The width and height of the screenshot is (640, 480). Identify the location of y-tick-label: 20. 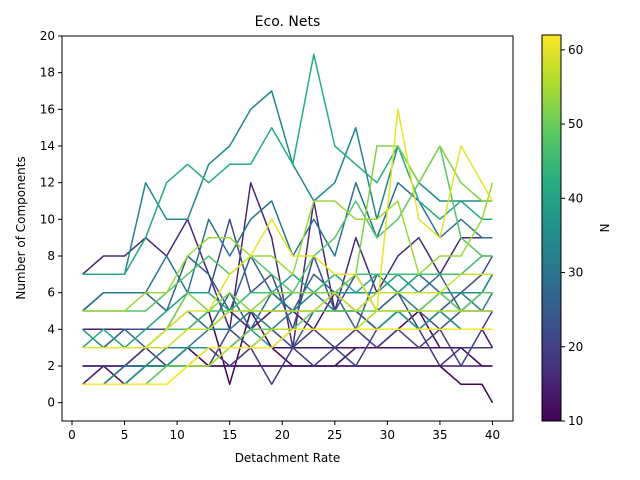
(47, 36).